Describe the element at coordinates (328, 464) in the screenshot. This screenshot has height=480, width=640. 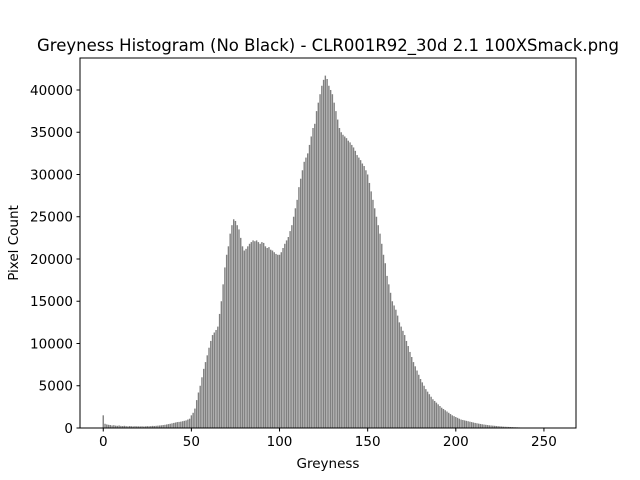
I see `x-axis-label: Greyness` at that location.